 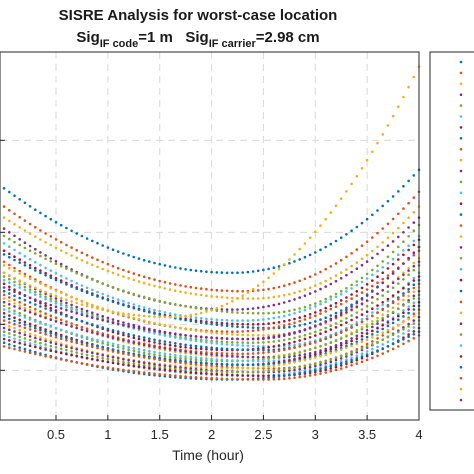 I want to click on x-tick-label: 2, so click(x=211, y=434).